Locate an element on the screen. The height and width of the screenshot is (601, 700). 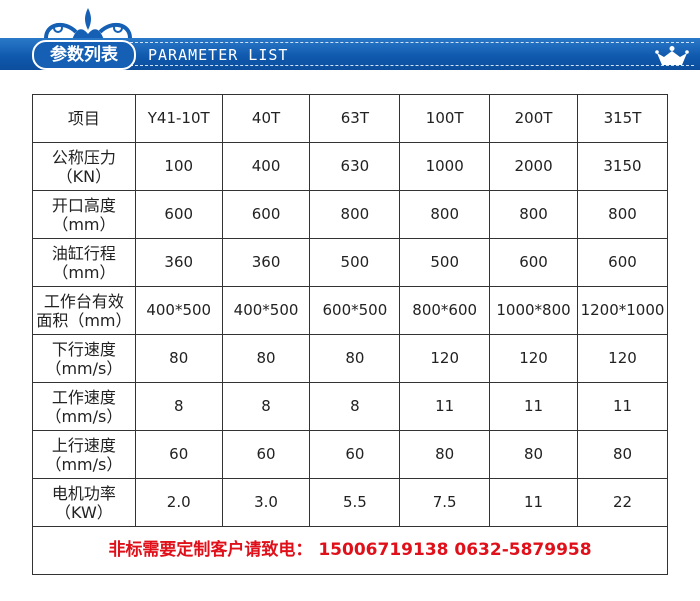
row-label: 公称压力 （KN） is located at coordinates (84, 166).